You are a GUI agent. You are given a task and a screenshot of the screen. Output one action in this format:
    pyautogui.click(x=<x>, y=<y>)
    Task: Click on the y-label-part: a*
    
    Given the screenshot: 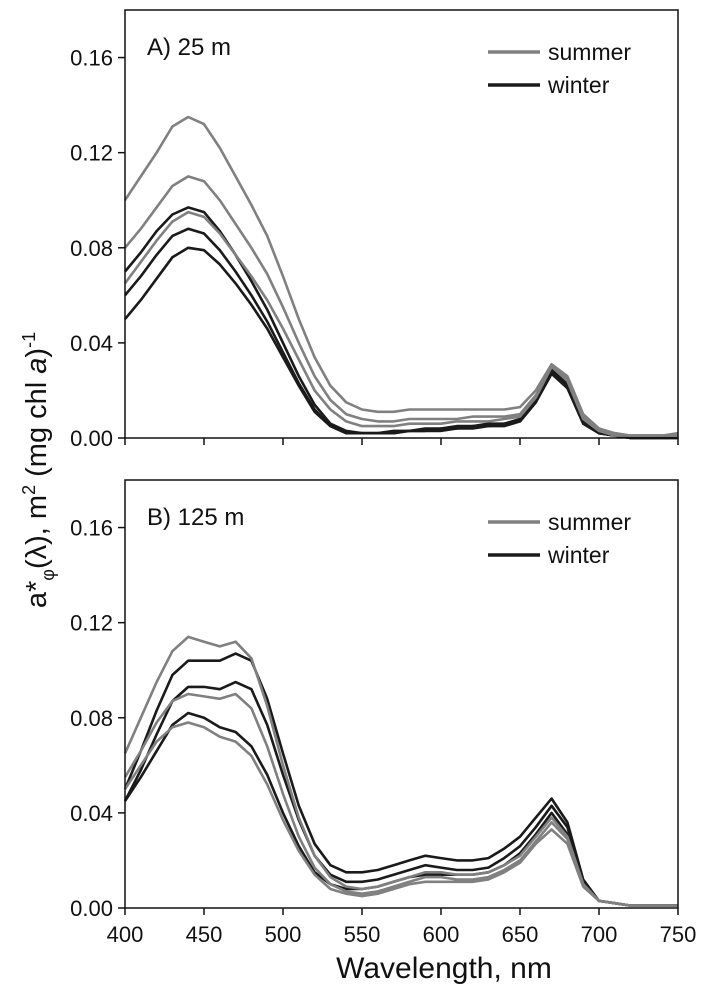 What is the action you would take?
    pyautogui.click(x=37, y=594)
    